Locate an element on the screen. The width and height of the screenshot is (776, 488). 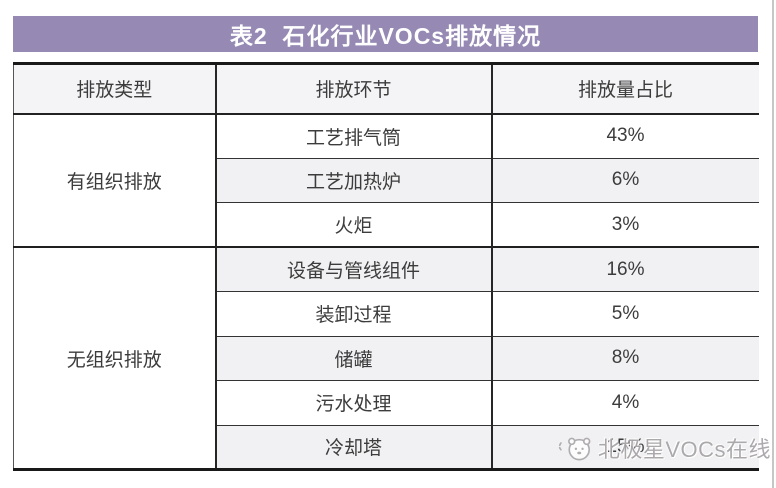
stage-cell: 工艺加热炉 is located at coordinates (354, 180).